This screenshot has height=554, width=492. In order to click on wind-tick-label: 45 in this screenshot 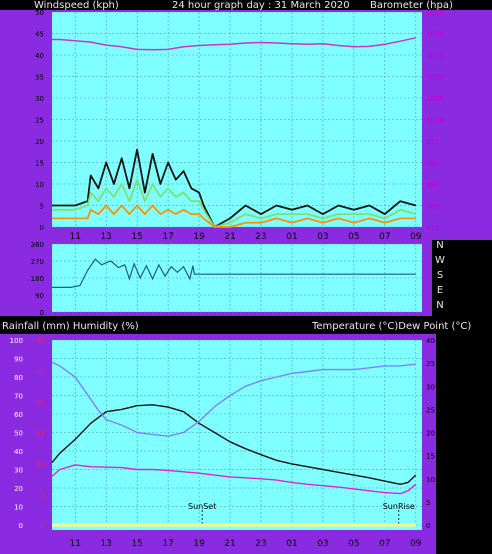, I will do `click(39, 35)`.